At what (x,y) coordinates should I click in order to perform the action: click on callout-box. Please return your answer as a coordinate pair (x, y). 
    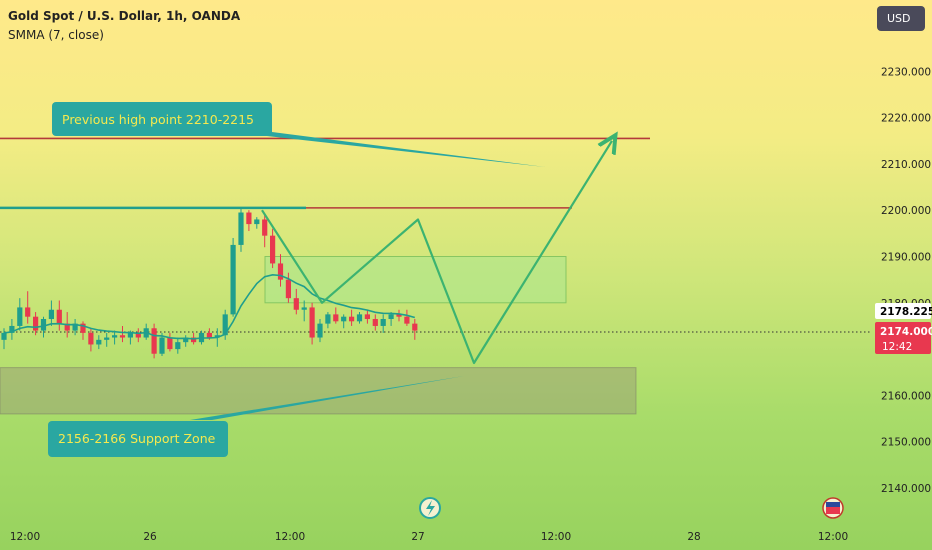
    Looking at the image, I should click on (138, 439).